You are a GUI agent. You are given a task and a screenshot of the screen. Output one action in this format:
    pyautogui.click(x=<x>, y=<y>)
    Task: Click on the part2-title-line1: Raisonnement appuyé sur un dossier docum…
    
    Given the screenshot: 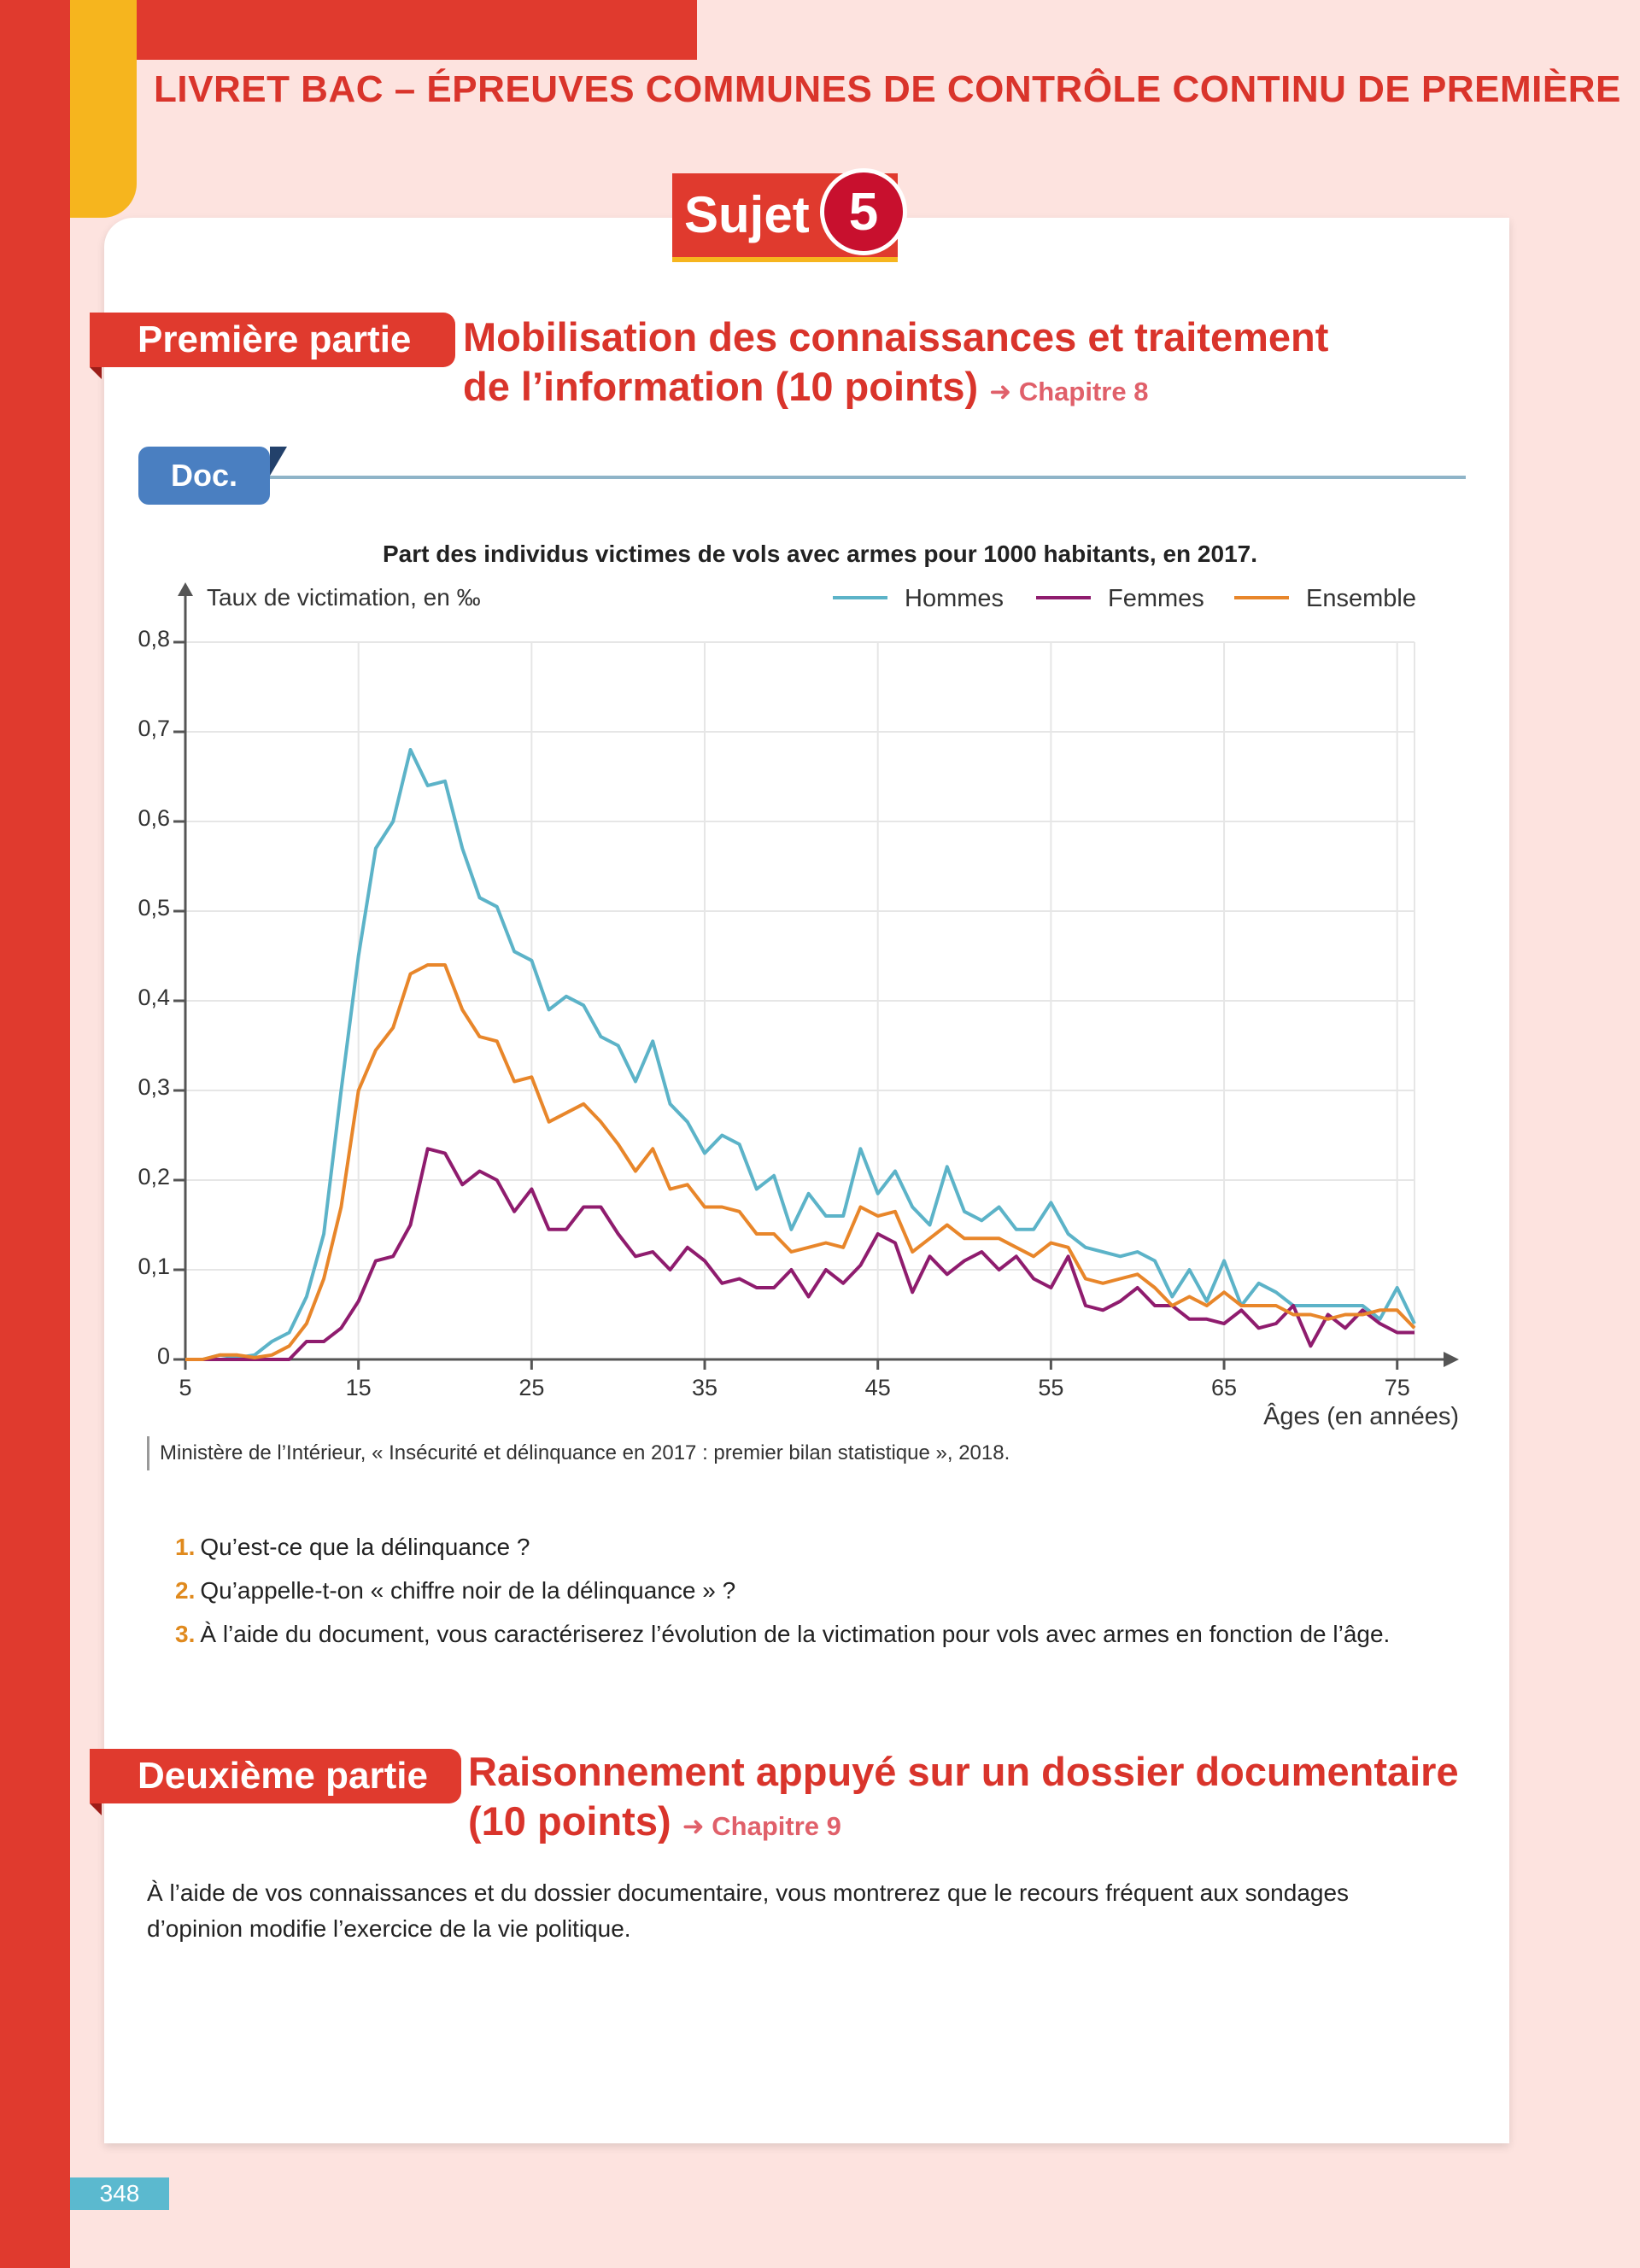 What is the action you would take?
    pyautogui.click(x=963, y=1771)
    